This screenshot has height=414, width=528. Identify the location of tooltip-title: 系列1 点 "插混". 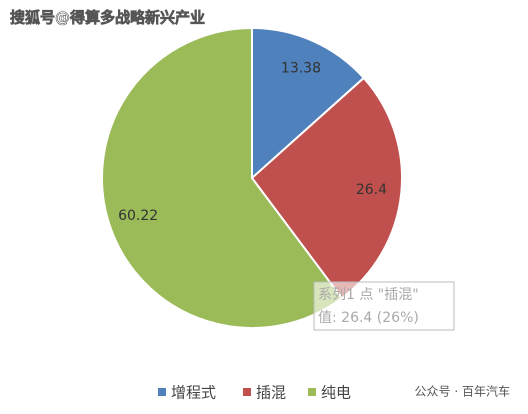
(368, 295).